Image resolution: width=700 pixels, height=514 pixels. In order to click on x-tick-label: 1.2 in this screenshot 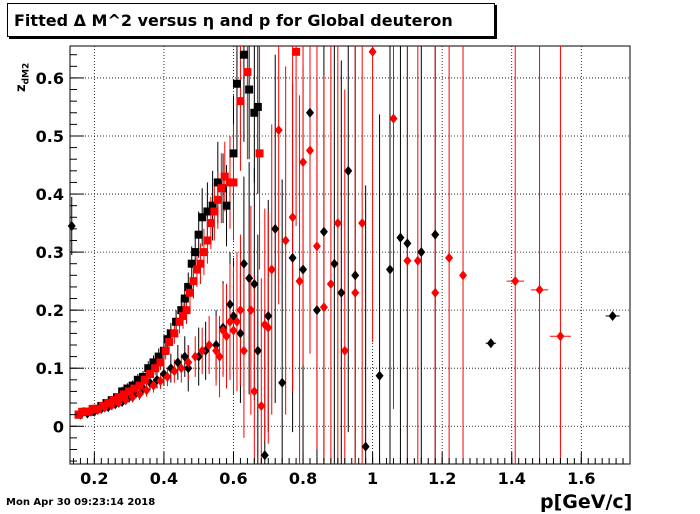, I will do `click(442, 478)`.